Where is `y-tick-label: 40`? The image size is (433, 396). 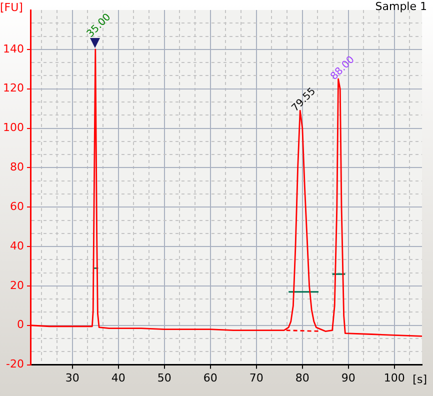
y-tick-label: 40 is located at coordinates (17, 245).